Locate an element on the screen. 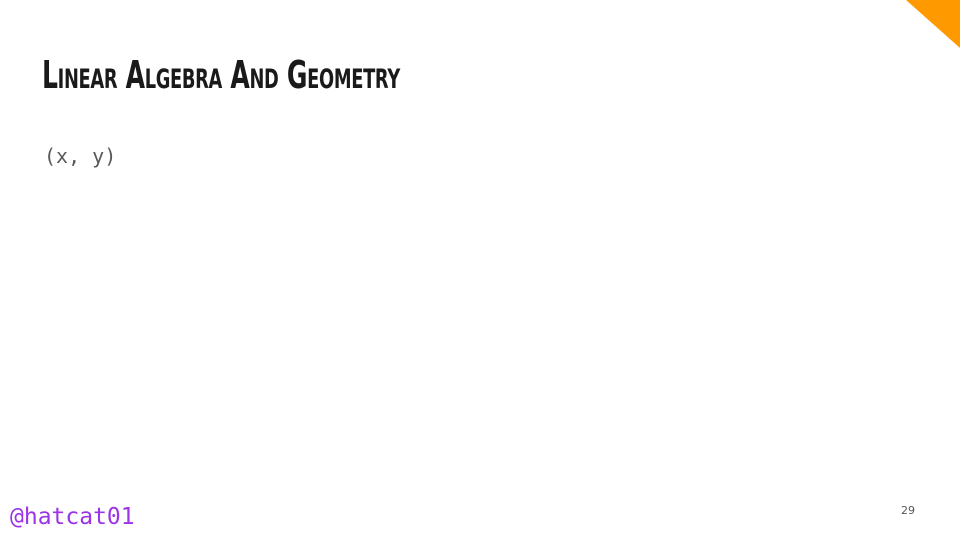  slide-body-text: (x, y) is located at coordinates (80, 156).